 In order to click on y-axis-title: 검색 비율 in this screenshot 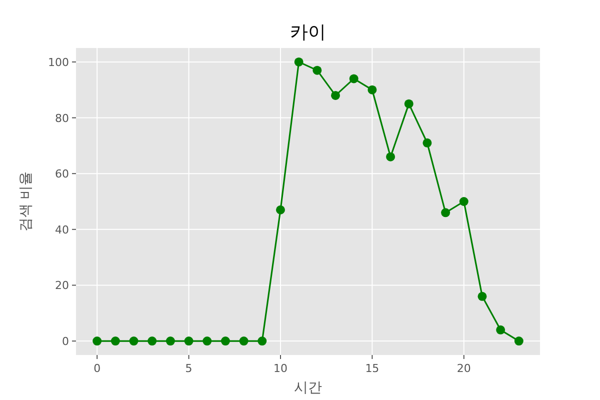, I will do `click(26, 201)`.